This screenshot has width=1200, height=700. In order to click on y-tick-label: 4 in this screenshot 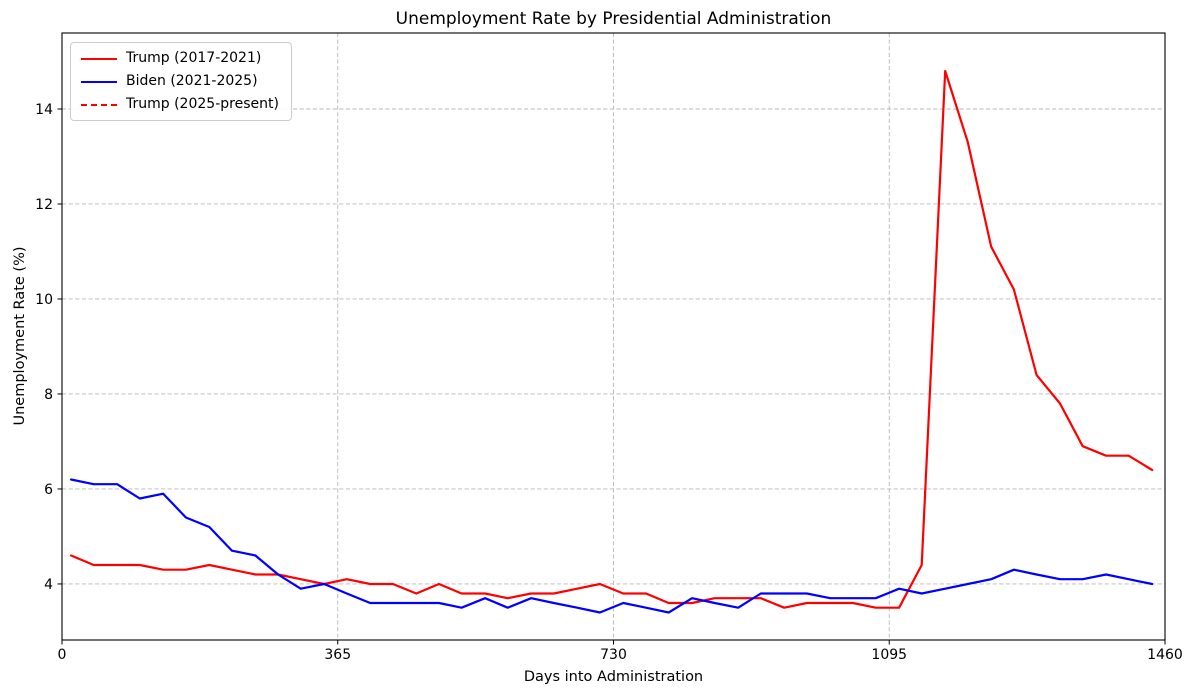, I will do `click(48, 585)`.